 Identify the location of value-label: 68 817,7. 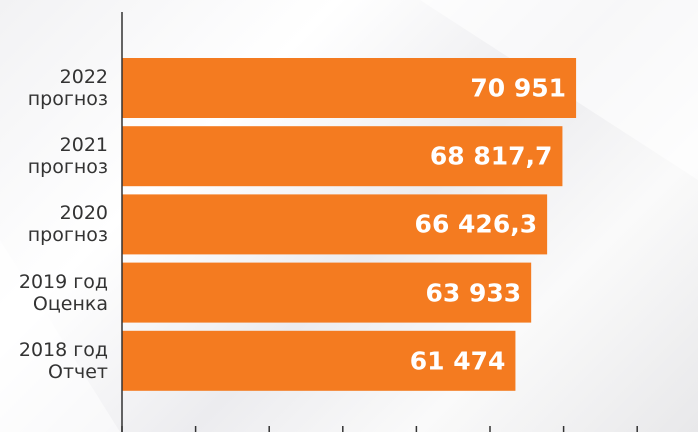
(491, 156).